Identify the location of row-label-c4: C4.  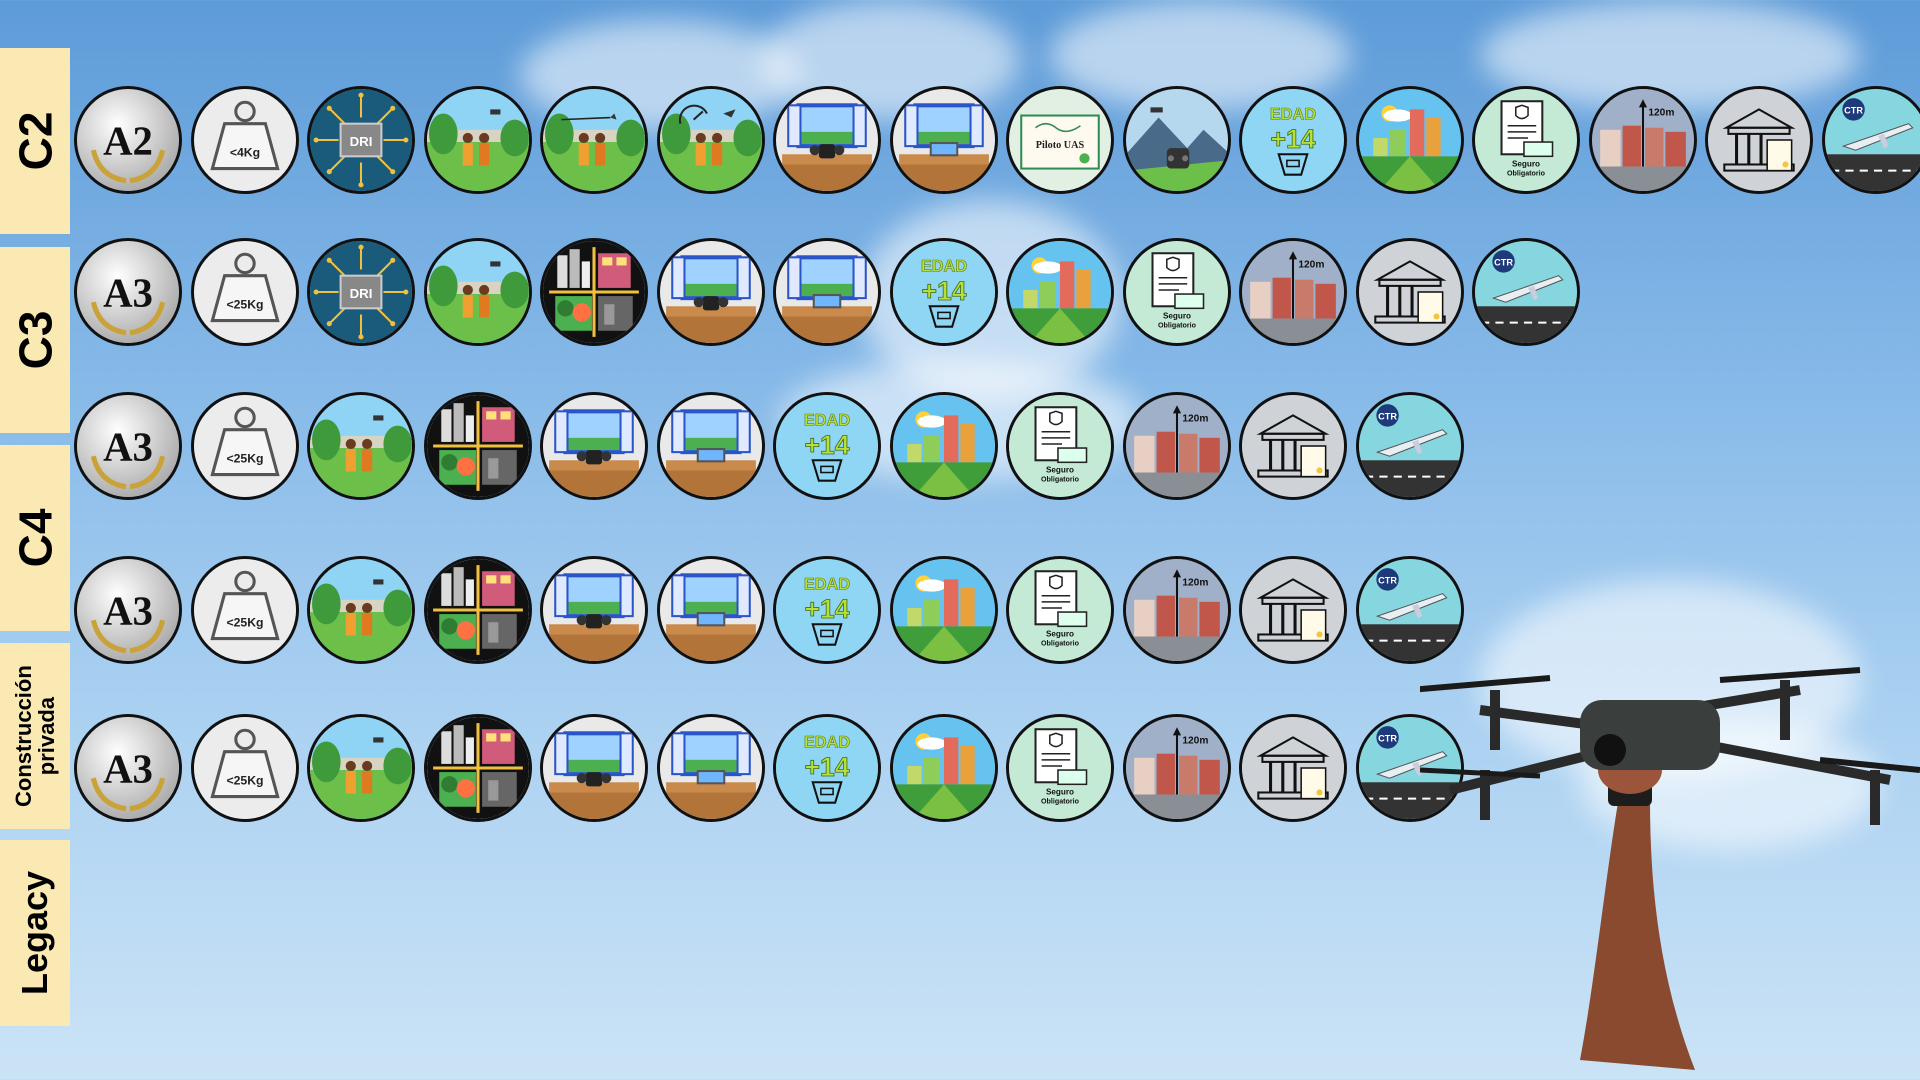
(35, 538).